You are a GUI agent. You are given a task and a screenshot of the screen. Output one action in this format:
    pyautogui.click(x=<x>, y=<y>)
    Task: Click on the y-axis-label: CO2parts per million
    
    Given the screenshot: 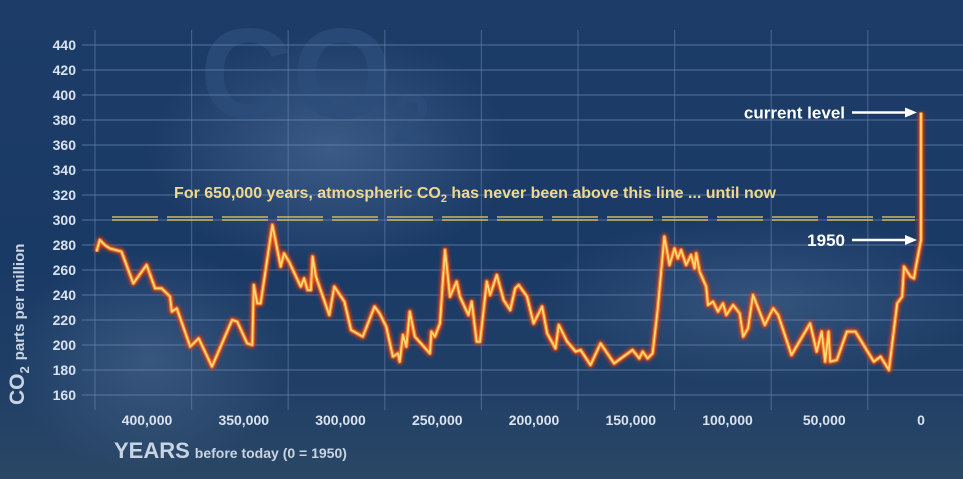 What is the action you would take?
    pyautogui.click(x=19, y=324)
    